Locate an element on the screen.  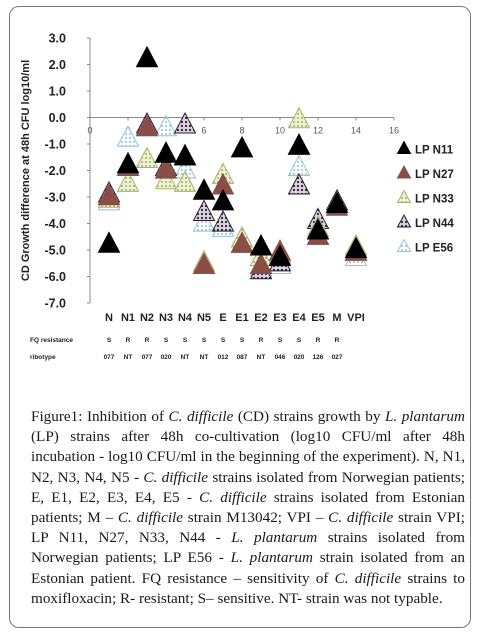
y-tick-label: 1.0 is located at coordinates (57, 92).